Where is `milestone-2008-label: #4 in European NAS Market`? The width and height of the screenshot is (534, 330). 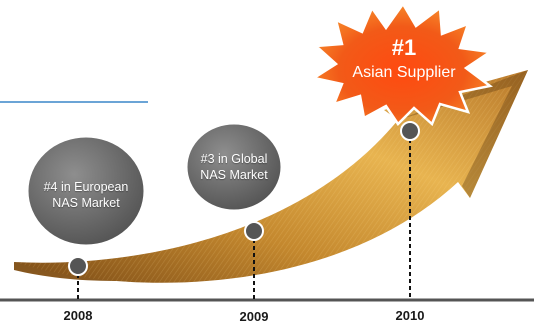
milestone-2008-label: #4 in European NAS Market is located at coordinates (86, 195).